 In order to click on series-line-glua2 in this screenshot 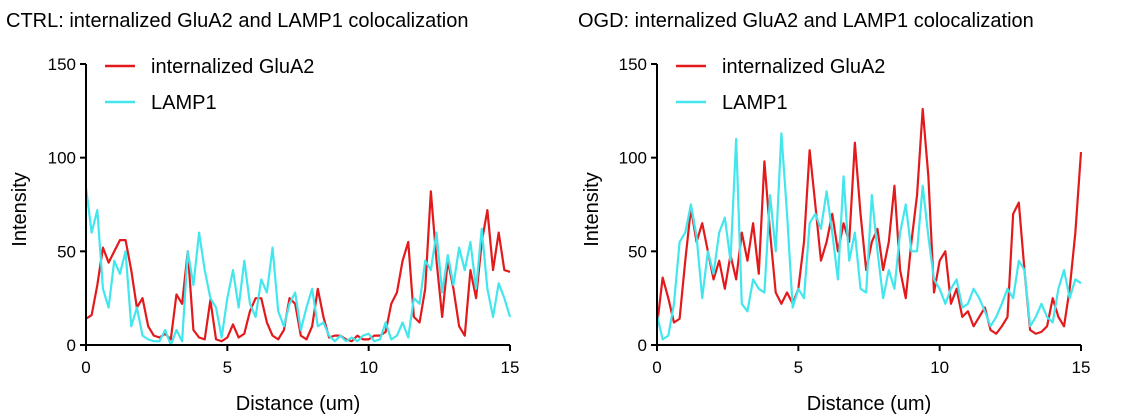, I will do `click(298, 266)`.